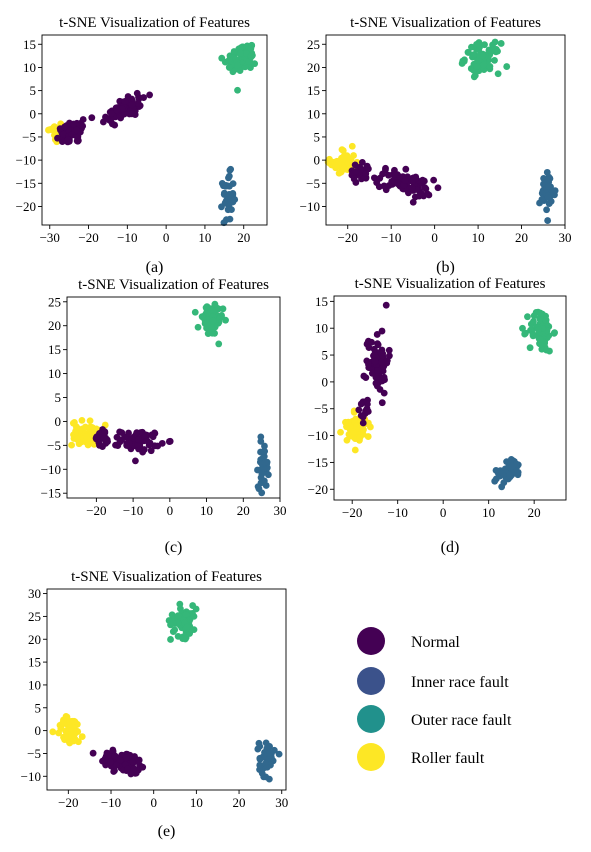 This screenshot has height=852, width=591. Describe the element at coordinates (450, 547) in the screenshot. I see `subplot-caption: (d)` at that location.